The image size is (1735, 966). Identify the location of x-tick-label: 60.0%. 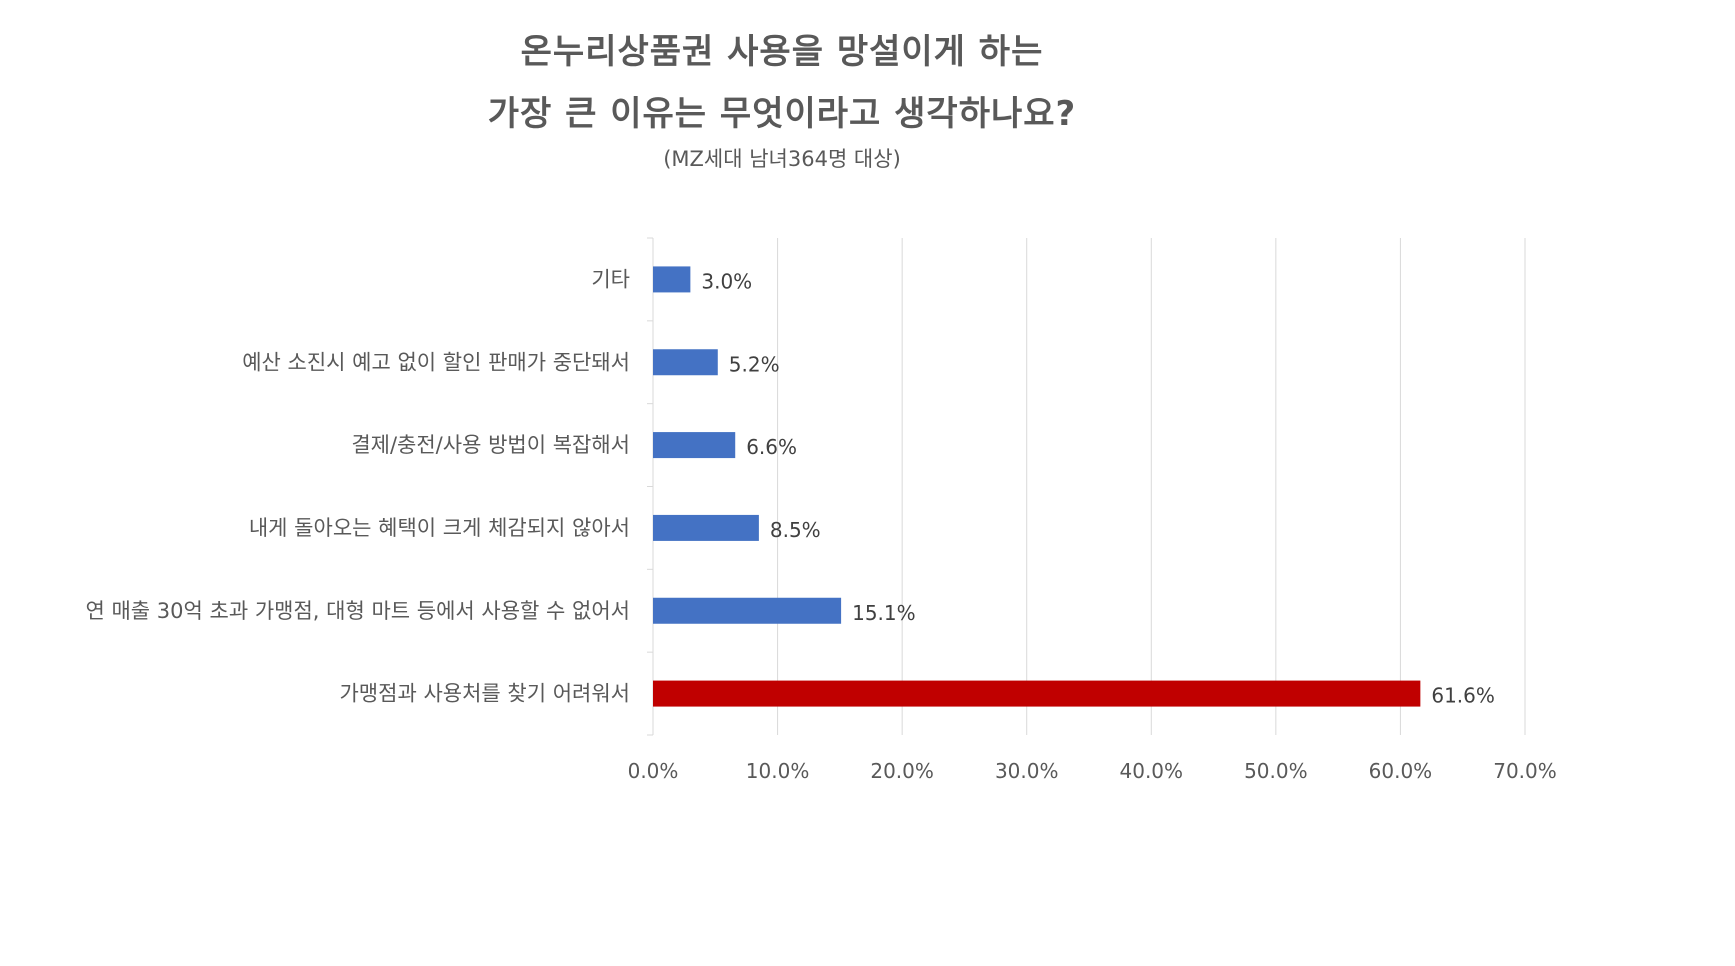
(1401, 771).